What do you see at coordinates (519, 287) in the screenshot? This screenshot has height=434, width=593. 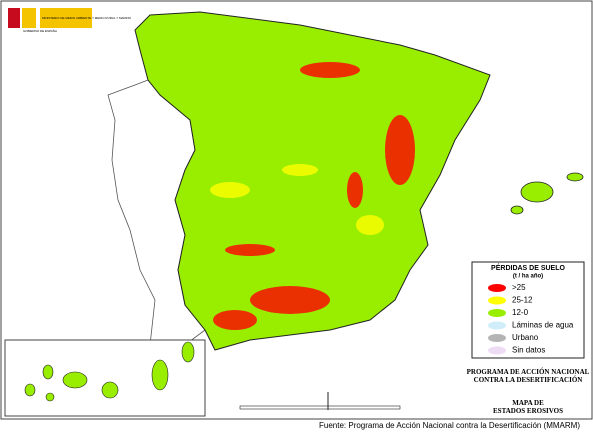 I see `legend-label: >25` at bounding box center [519, 287].